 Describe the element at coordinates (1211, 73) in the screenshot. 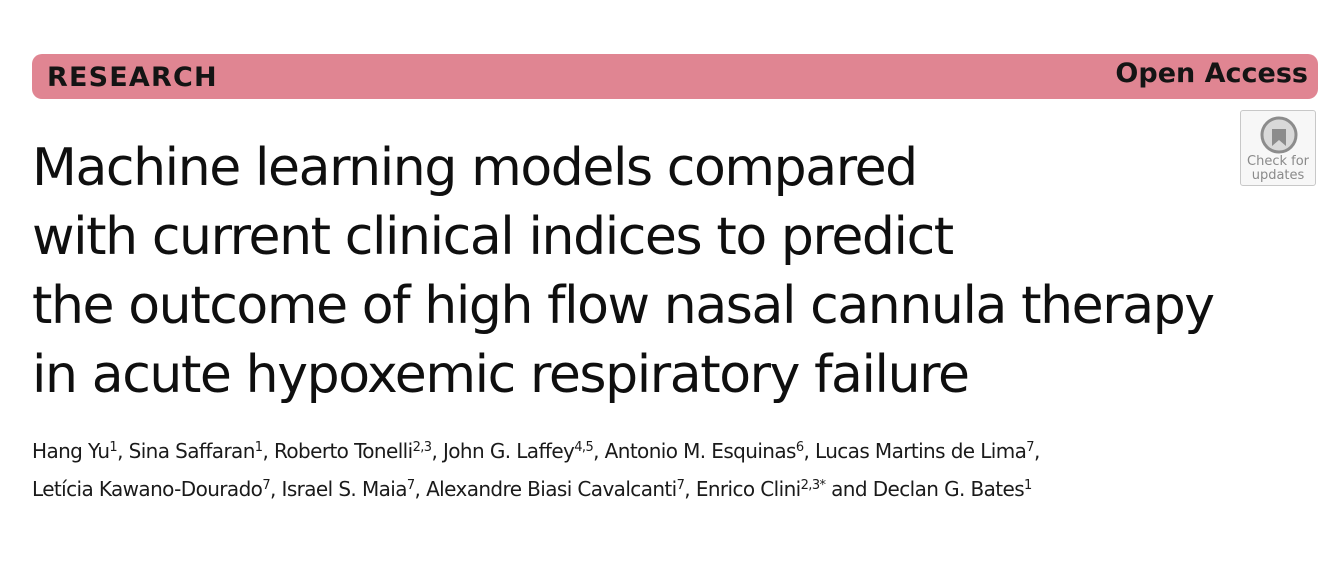

I see `open-access-label: Open Access` at that location.